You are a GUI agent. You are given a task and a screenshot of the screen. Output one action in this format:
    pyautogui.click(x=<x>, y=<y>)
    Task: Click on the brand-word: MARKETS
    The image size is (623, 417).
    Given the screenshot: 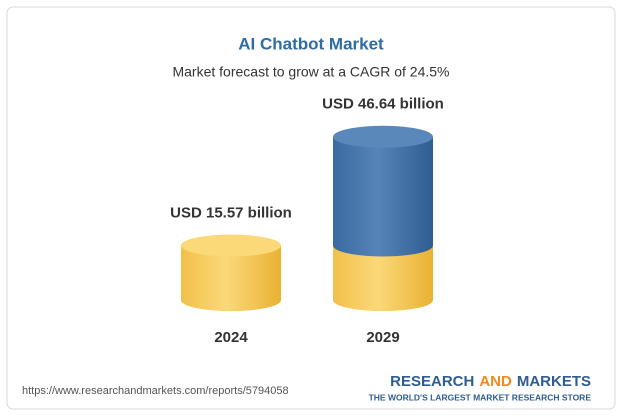 What is the action you would take?
    pyautogui.click(x=554, y=381)
    